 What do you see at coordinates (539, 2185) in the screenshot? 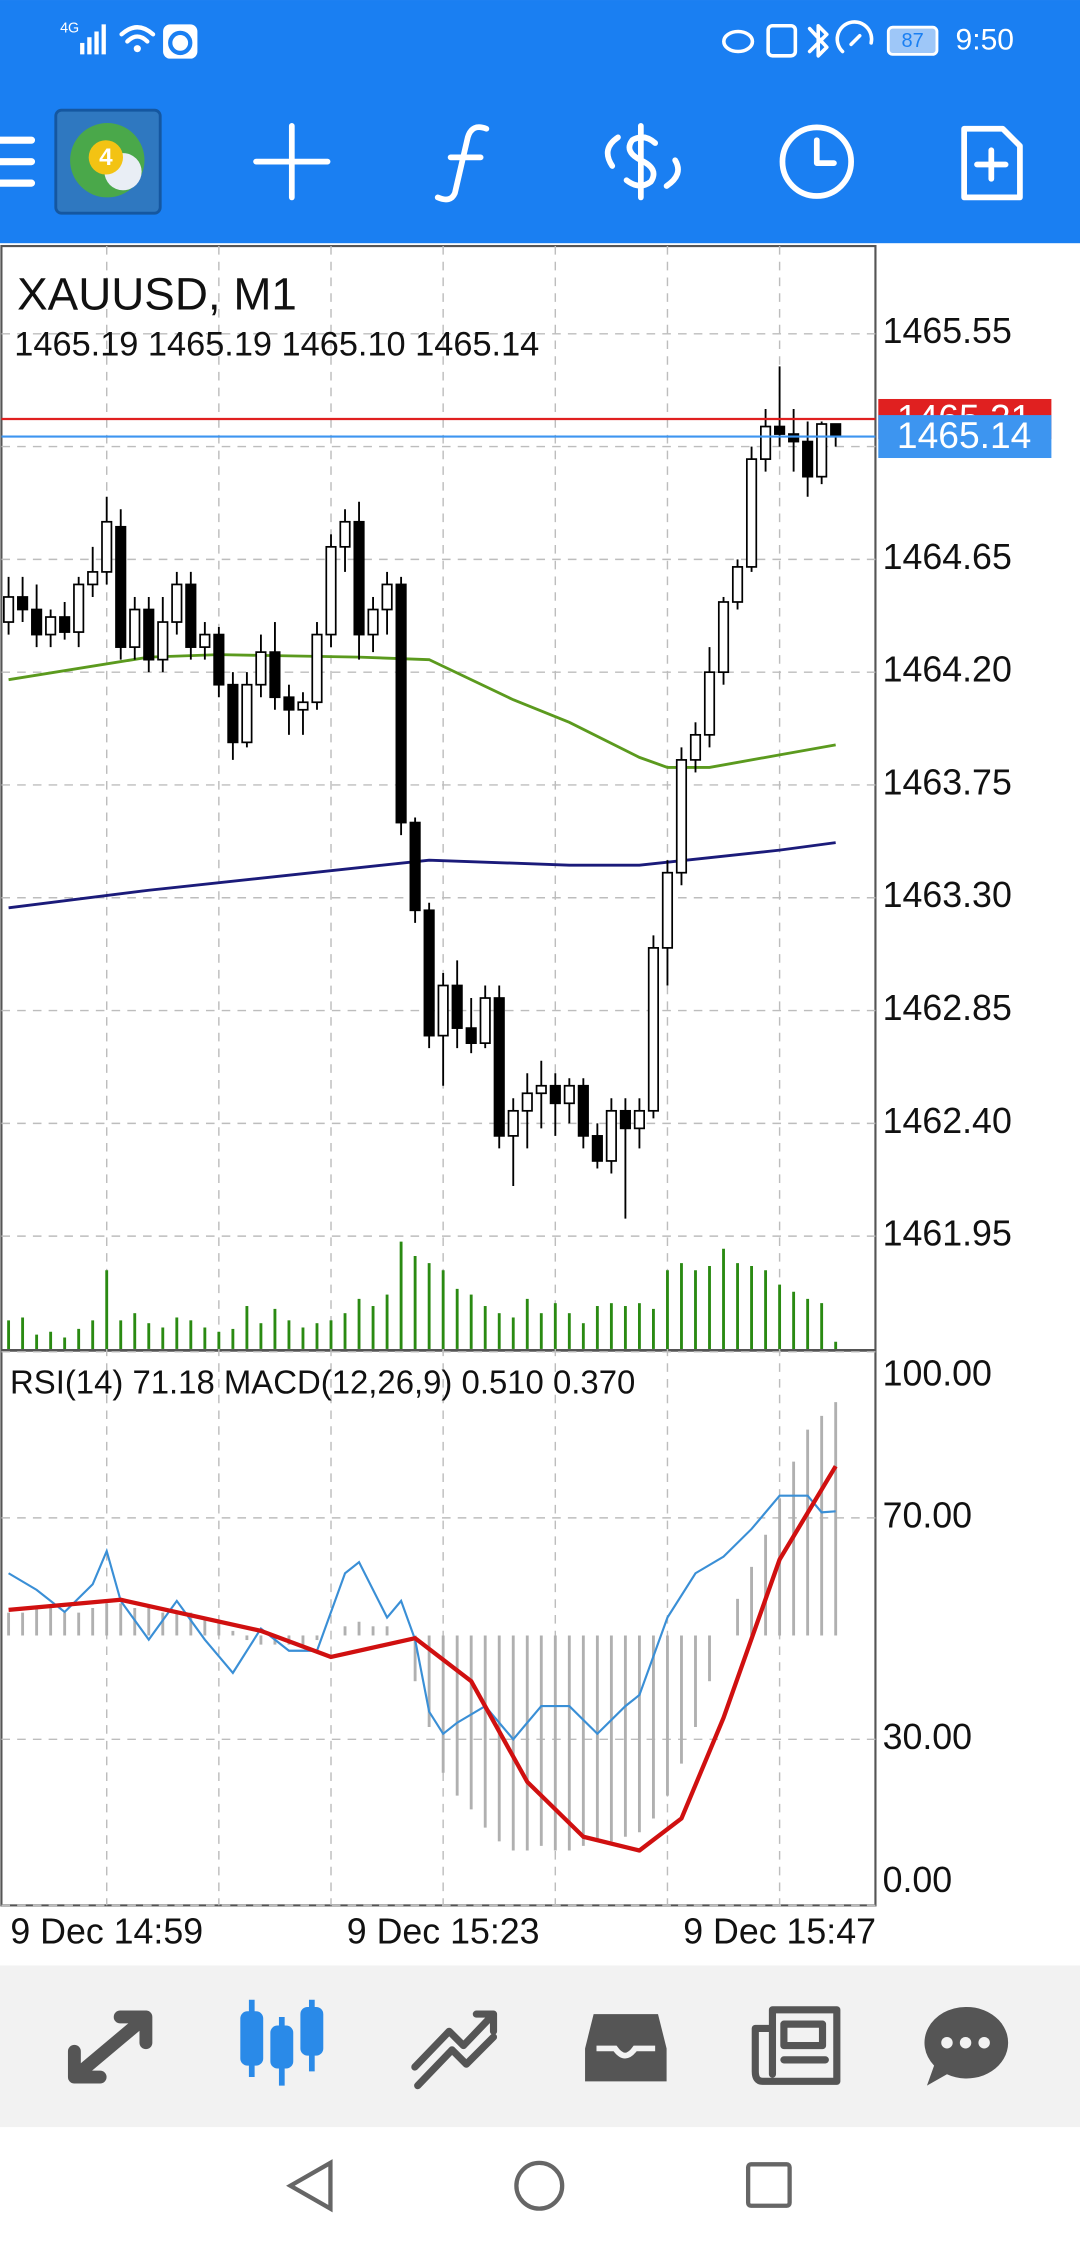
I see `home-button` at bounding box center [539, 2185].